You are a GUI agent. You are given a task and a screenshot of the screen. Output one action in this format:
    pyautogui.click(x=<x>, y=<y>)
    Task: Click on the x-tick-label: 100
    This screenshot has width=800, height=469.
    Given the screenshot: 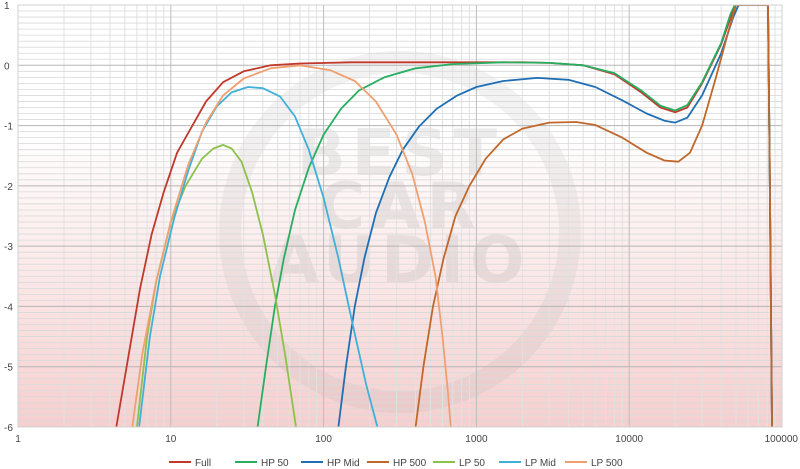 What is the action you would take?
    pyautogui.click(x=323, y=439)
    